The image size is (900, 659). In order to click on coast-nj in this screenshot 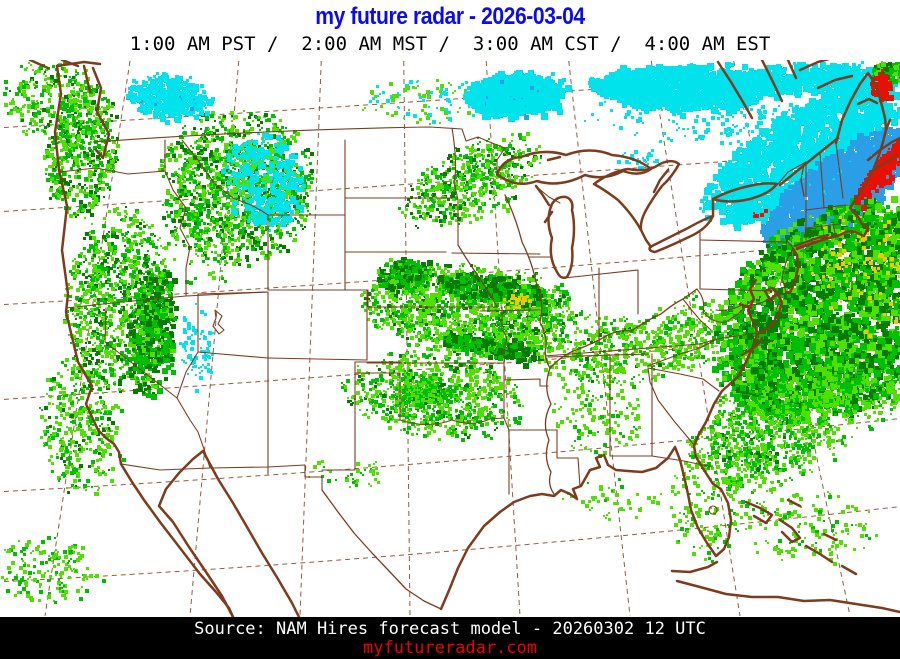, I will do `click(792, 271)`.